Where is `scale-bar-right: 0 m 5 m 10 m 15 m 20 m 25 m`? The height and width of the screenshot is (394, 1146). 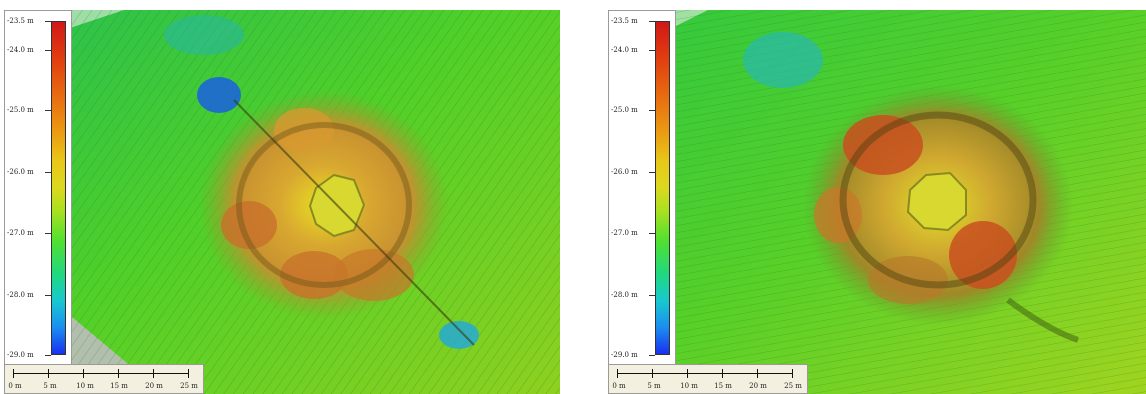 scale-bar-right: 0 m 5 m 10 m 15 m 20 m 25 m is located at coordinates (708, 379).